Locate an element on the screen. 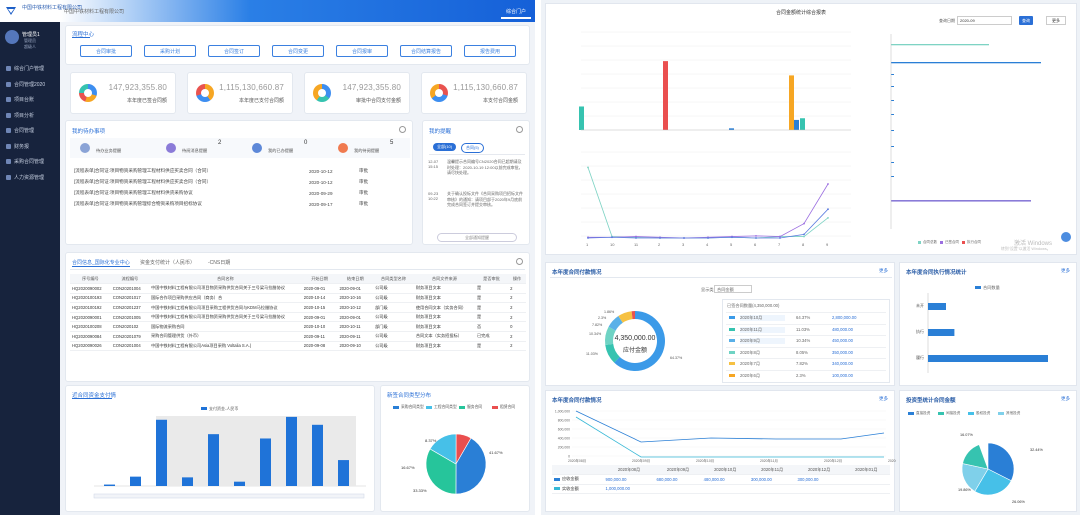 This screenshot has height=515, width=1080. more-dropdown: 更多 is located at coordinates (1056, 20).